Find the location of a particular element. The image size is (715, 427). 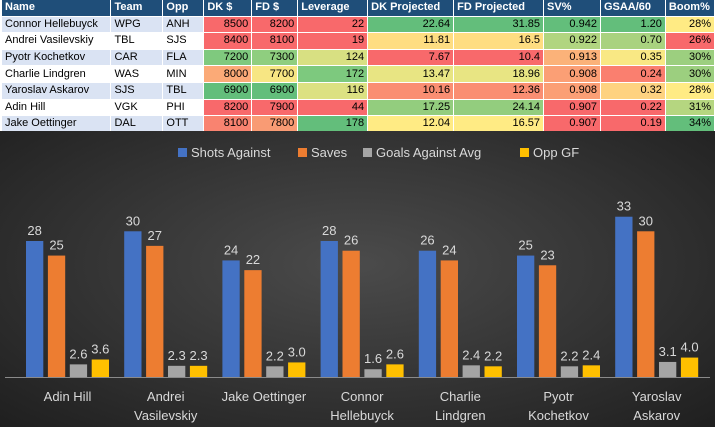

table-cell: Jake Oettinger is located at coordinates (57, 124).